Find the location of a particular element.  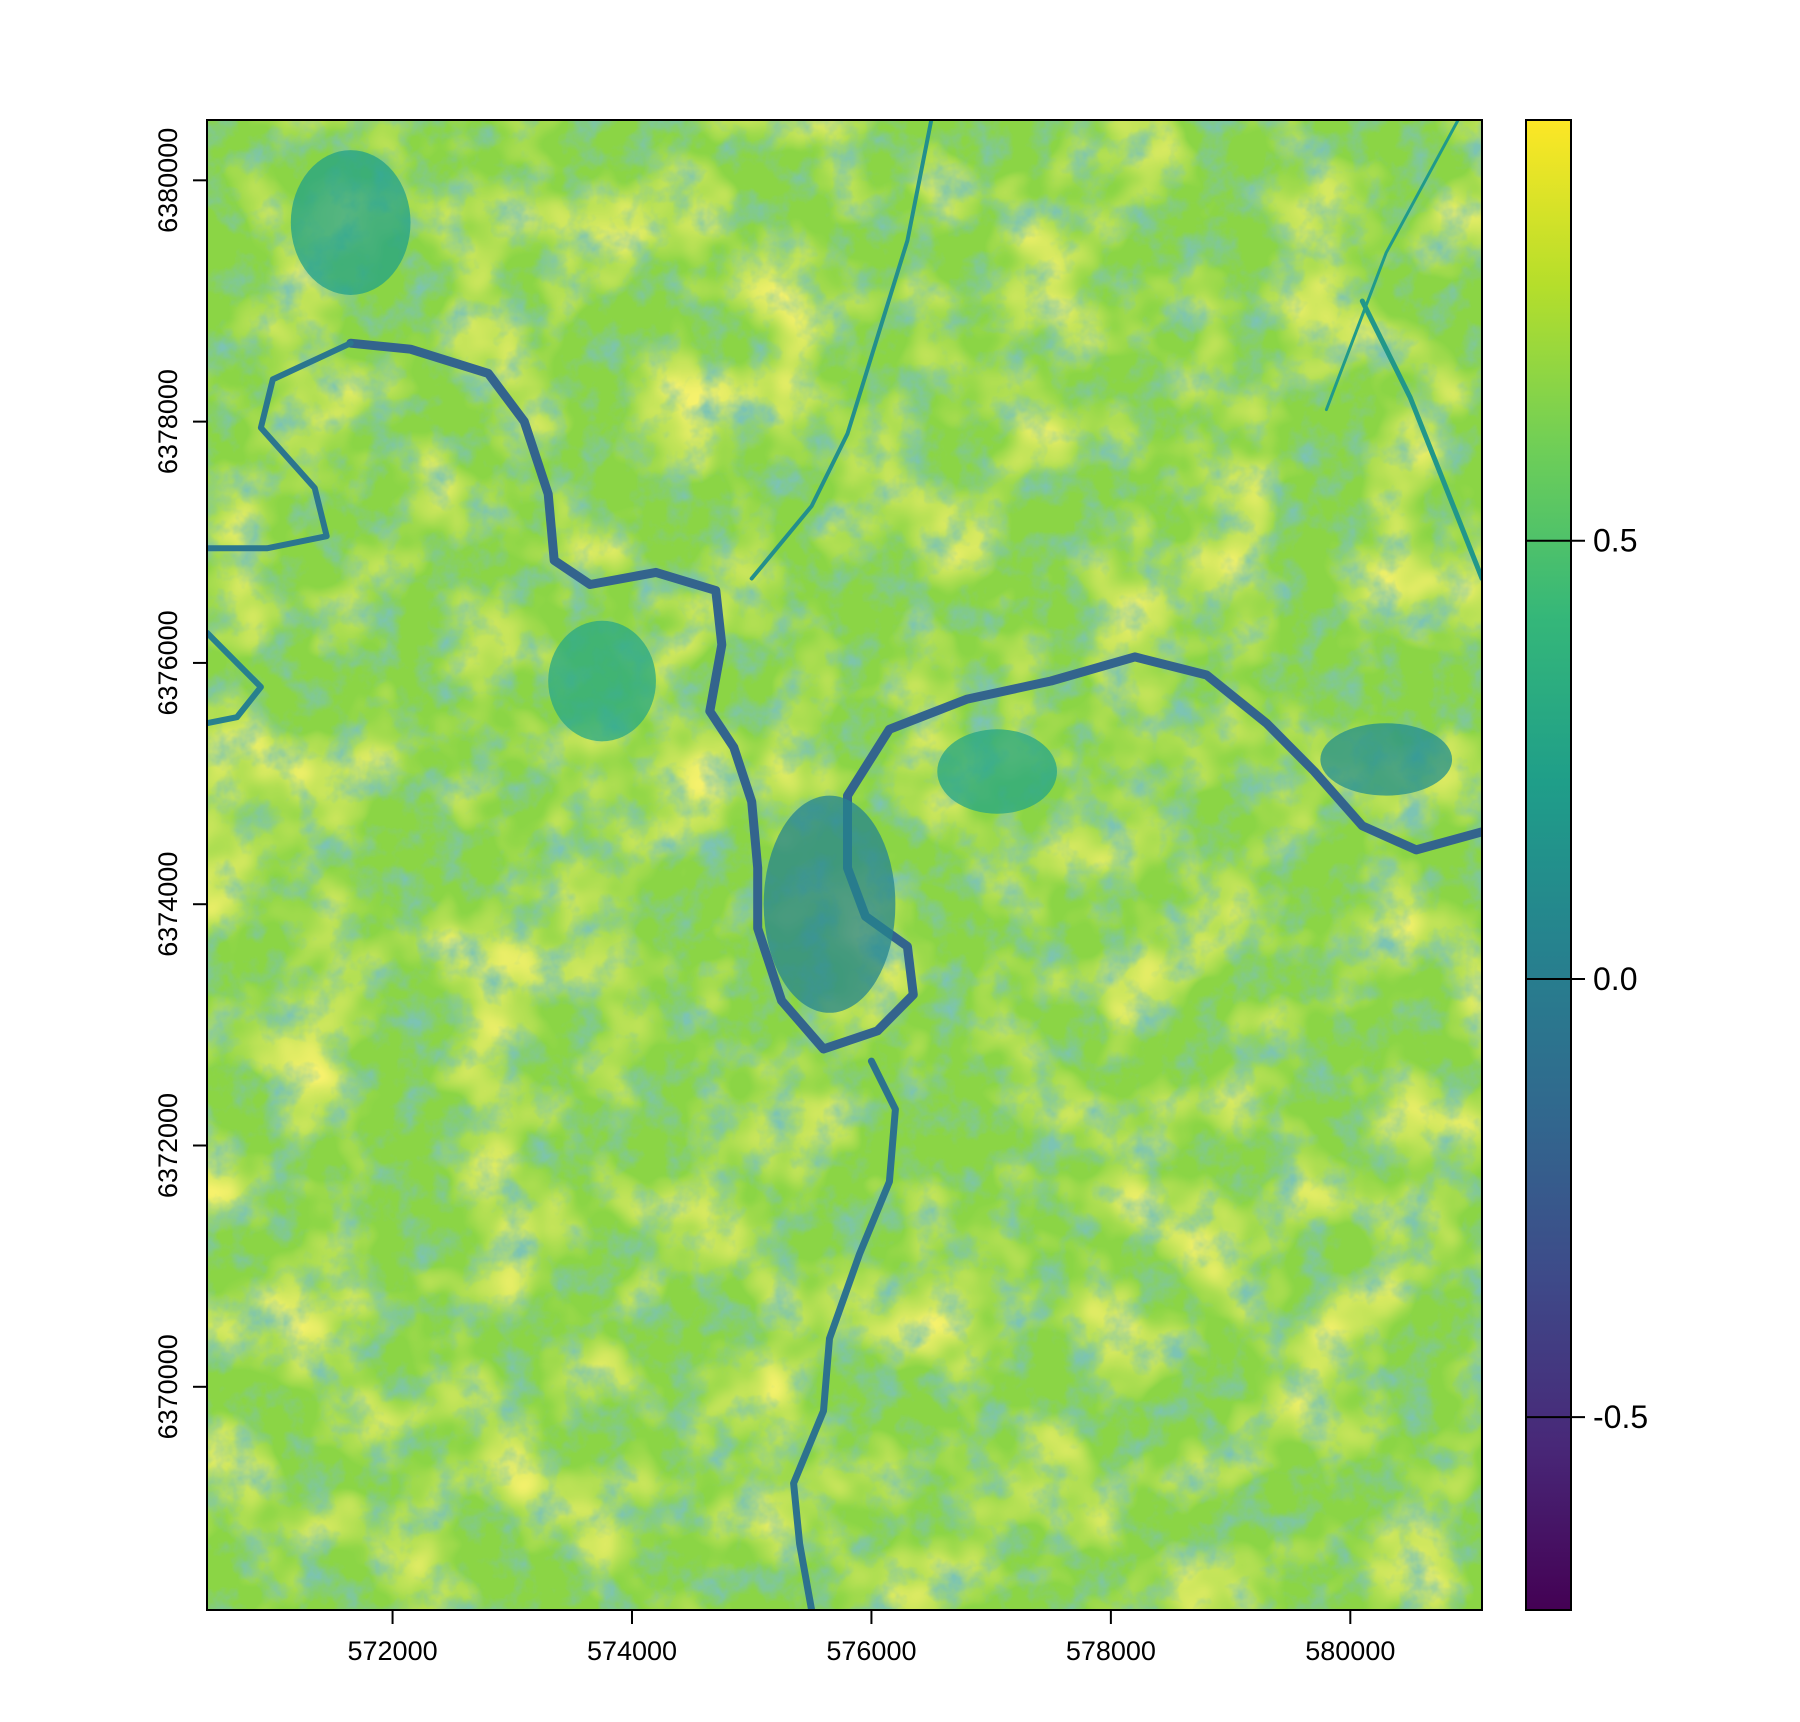

colorbar-axis: -0.5 0.0 0.5 is located at coordinates (1587, 979).